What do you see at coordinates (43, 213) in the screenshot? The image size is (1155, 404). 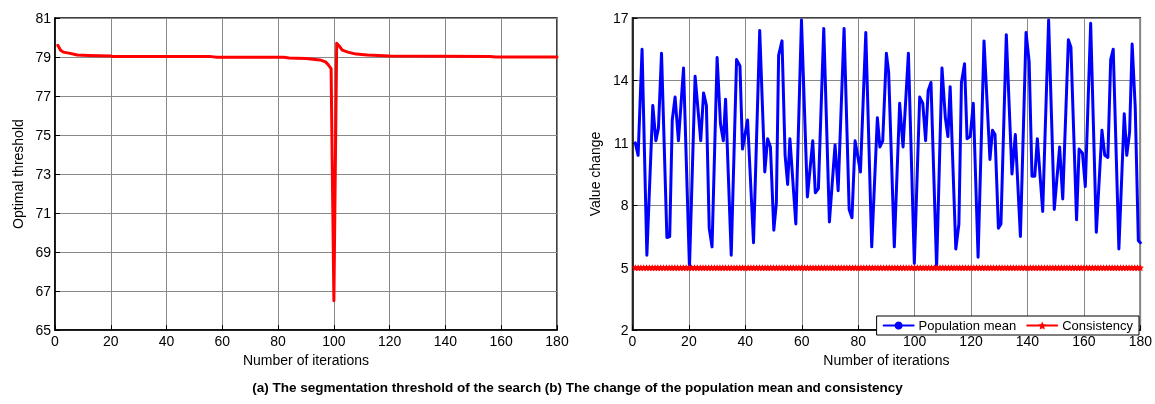 I see `y-tick-label: 71` at bounding box center [43, 213].